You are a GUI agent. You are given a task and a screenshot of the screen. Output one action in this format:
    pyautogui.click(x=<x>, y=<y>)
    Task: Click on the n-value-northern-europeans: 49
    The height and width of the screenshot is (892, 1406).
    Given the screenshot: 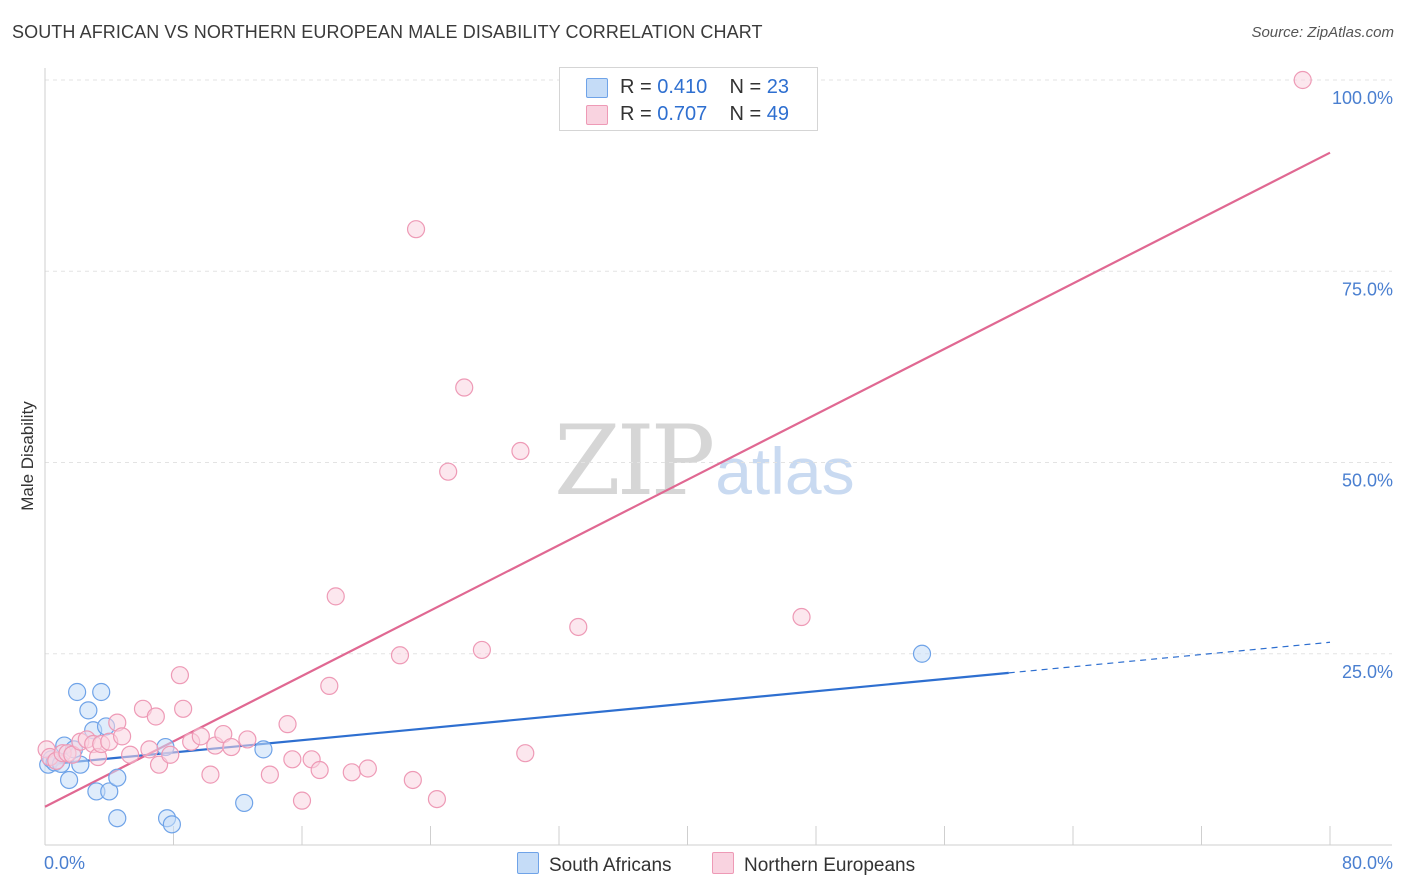 What is the action you would take?
    pyautogui.click(x=778, y=114)
    